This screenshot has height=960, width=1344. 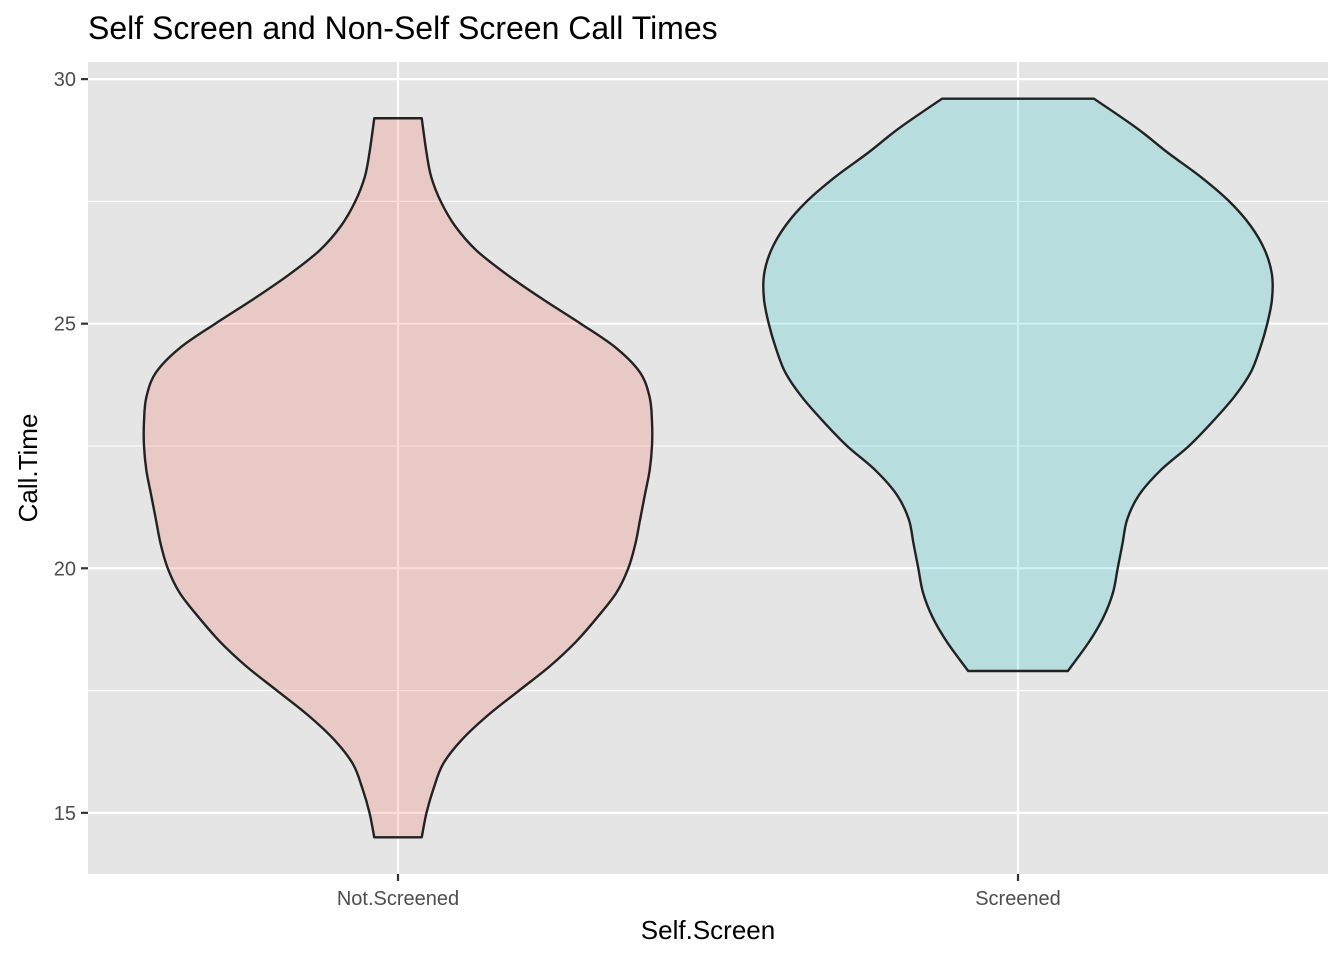 What do you see at coordinates (398, 899) in the screenshot?
I see `x-tick-label: Not.Screened` at bounding box center [398, 899].